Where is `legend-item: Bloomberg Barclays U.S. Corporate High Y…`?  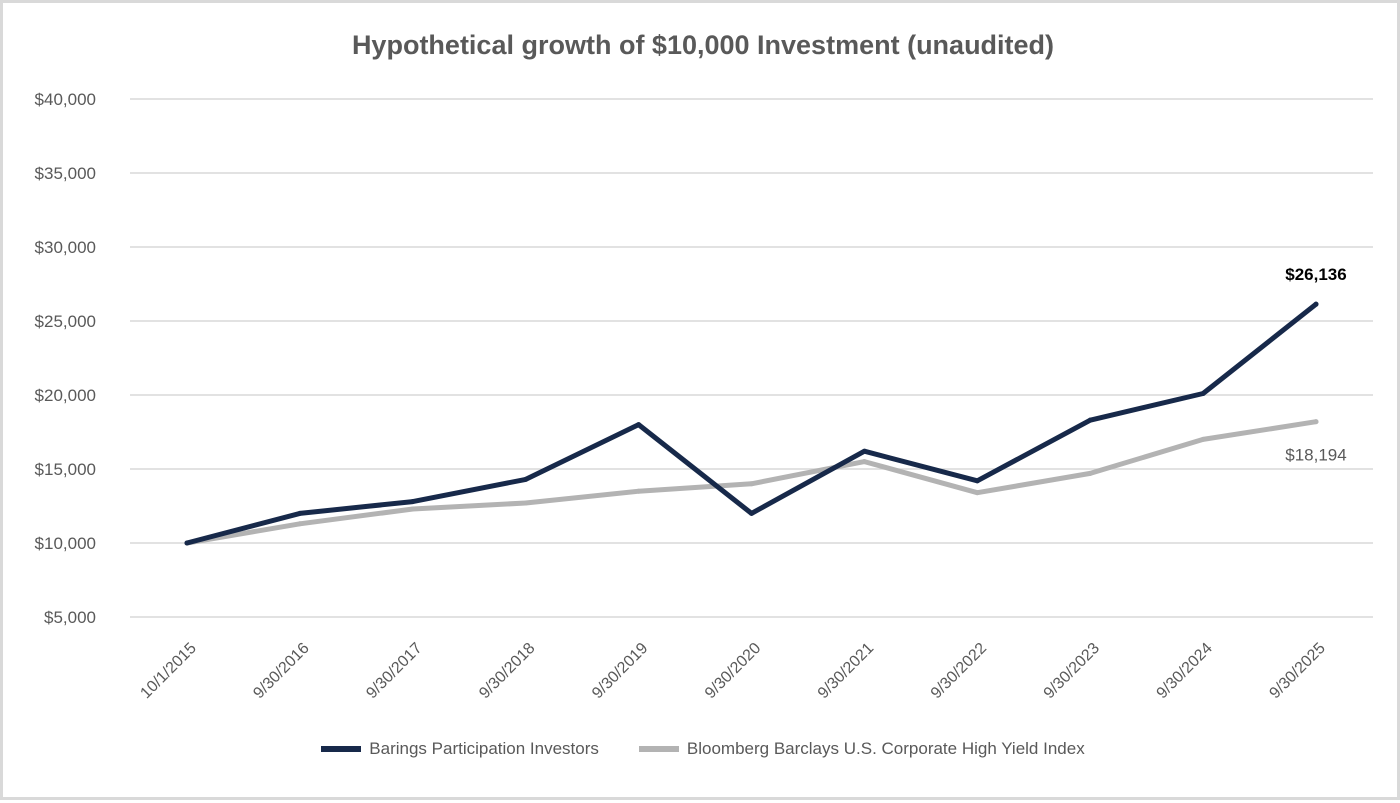
legend-item: Bloomberg Barclays U.S. Corporate High Y… is located at coordinates (861, 749).